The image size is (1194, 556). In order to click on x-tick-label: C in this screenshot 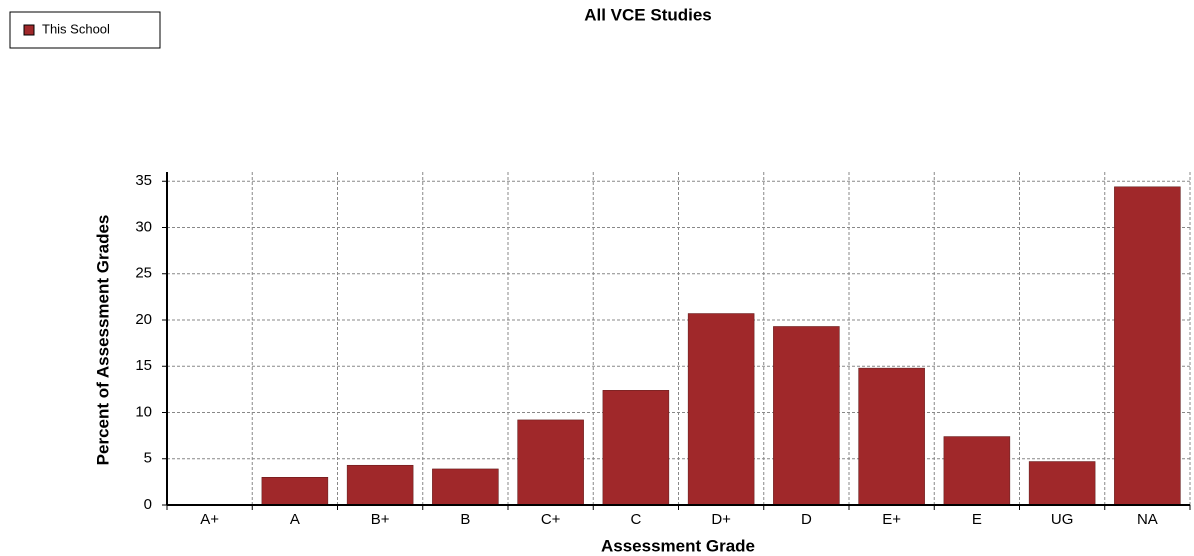, I will do `click(635, 519)`.